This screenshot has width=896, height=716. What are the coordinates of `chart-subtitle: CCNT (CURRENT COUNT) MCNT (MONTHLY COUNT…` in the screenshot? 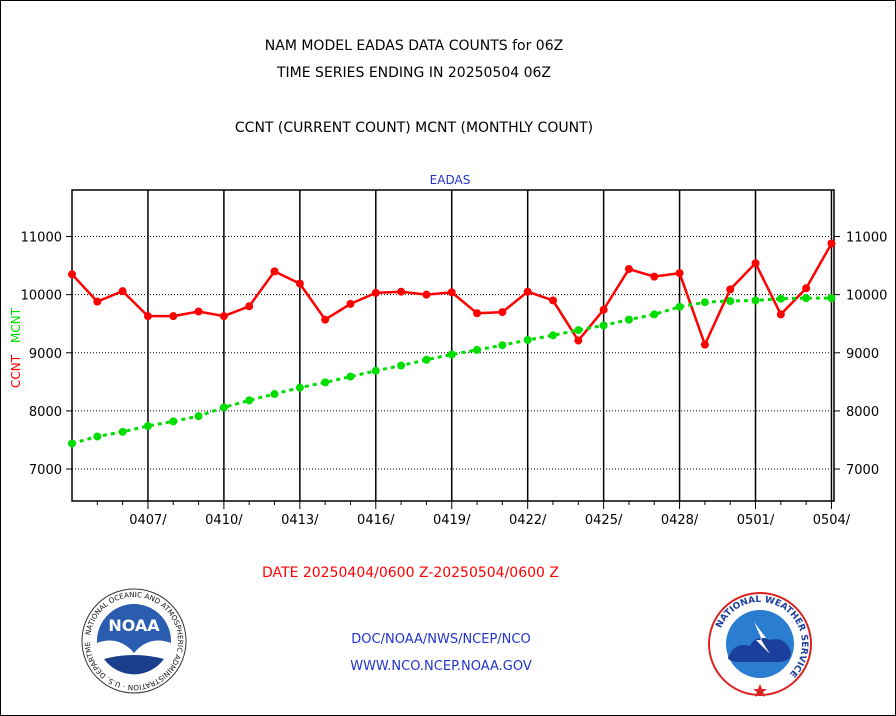 It's located at (414, 128).